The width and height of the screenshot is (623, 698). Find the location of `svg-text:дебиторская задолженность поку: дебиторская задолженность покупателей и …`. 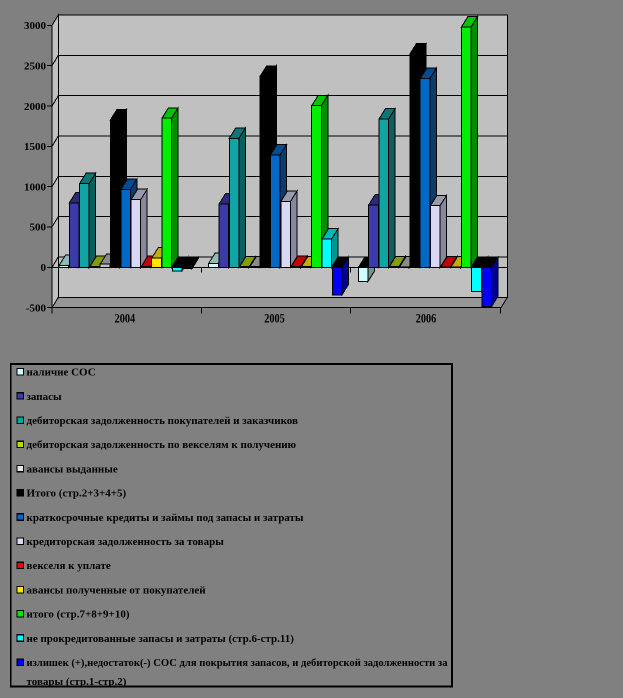

svg-text:дебиторская задолженность поку: дебиторская задолженность покупателей и … is located at coordinates (163, 421).